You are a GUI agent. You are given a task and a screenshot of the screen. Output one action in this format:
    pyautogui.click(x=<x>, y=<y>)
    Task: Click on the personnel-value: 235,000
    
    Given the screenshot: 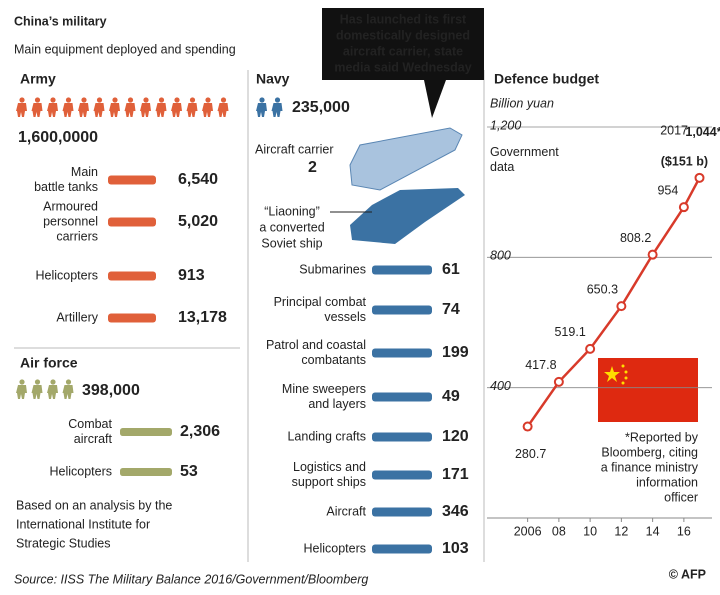 What is the action you would take?
    pyautogui.click(x=321, y=107)
    